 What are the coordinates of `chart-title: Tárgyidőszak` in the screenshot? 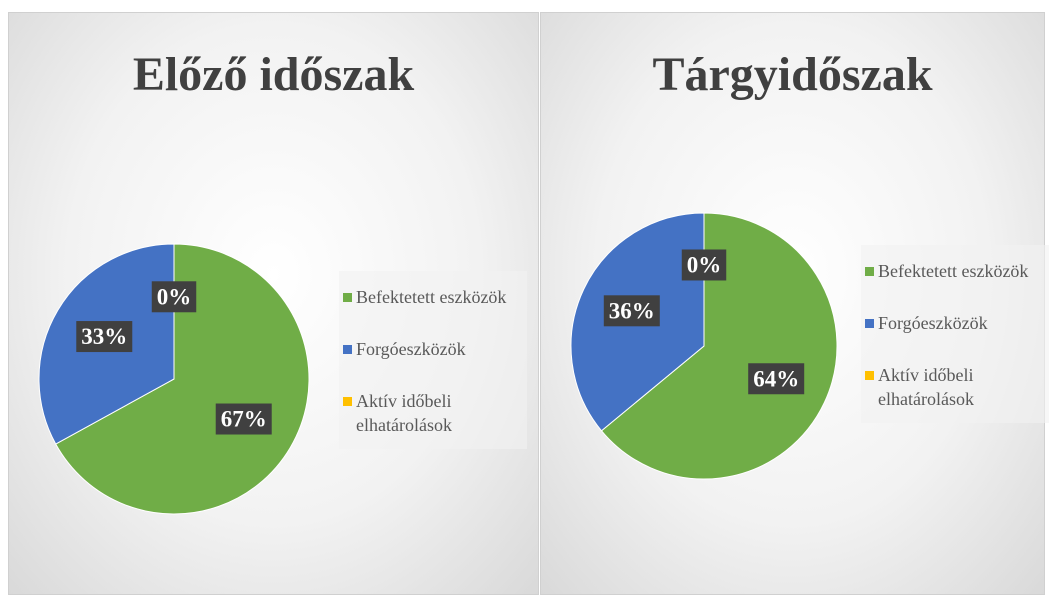 It's located at (792, 74).